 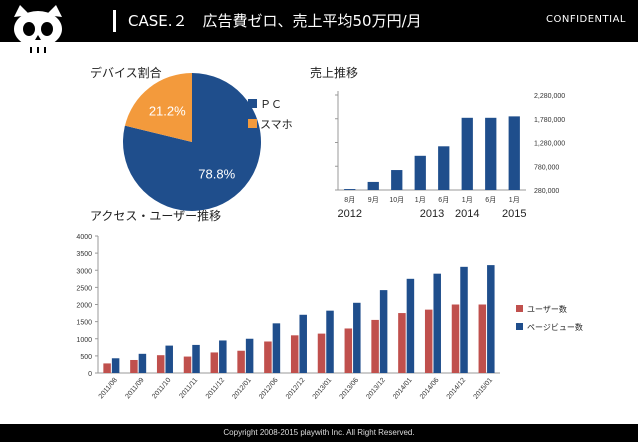 I want to click on header-bar: CASE.２ 広告費ゼロ、売上平均50万円/月 CONFIDENTIAL, so click(x=319, y=26).